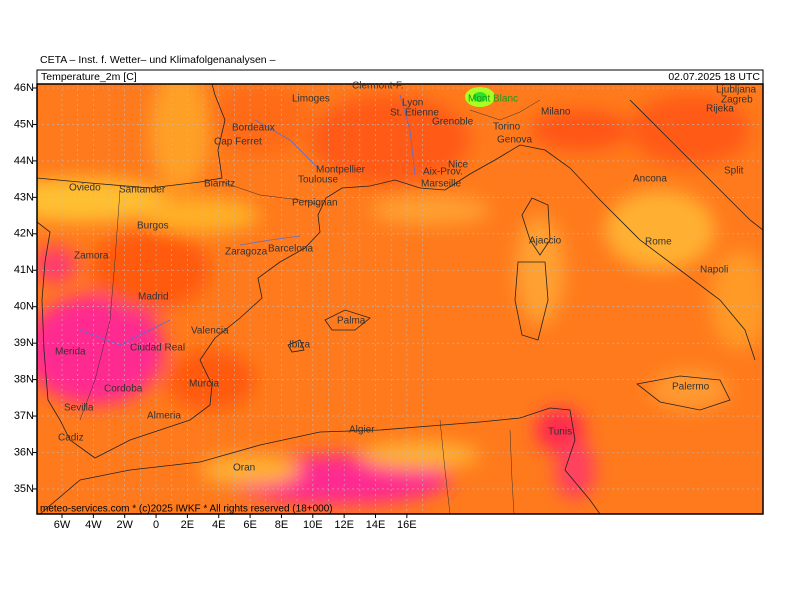 This screenshot has width=800, height=605. I want to click on longitude-label: 8E, so click(281, 525).